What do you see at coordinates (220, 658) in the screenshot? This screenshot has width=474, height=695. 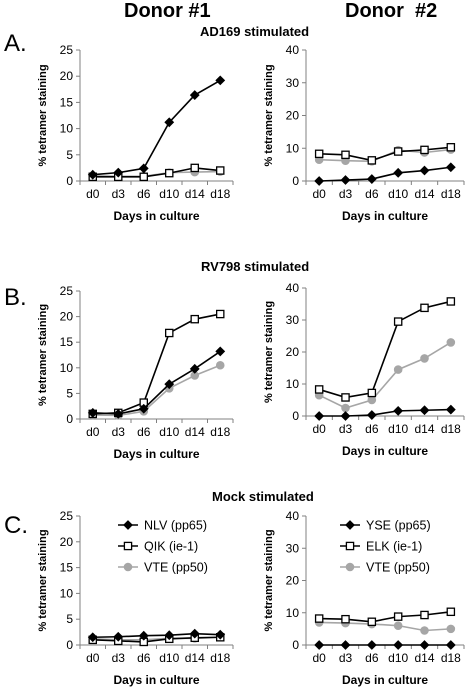 I see `chart-c1-x-tick-label: d18` at bounding box center [220, 658].